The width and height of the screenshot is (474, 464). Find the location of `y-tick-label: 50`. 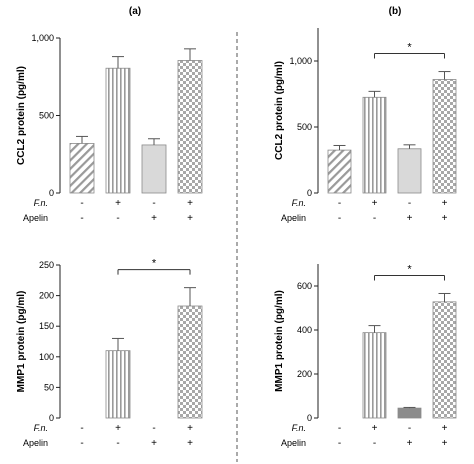

y-tick-label: 50 is located at coordinates (49, 387).